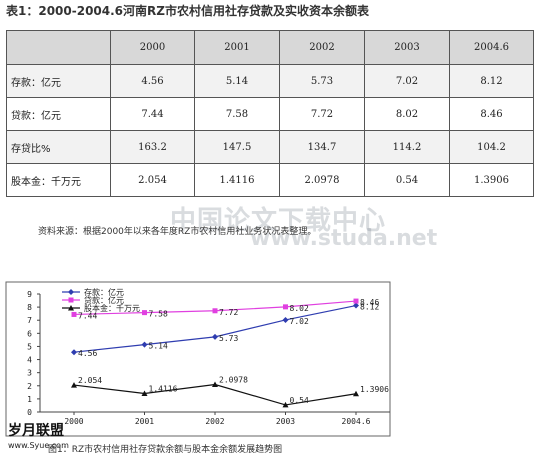  Describe the element at coordinates (322, 147) in the screenshot. I see `table-cell: 134.7` at that location.